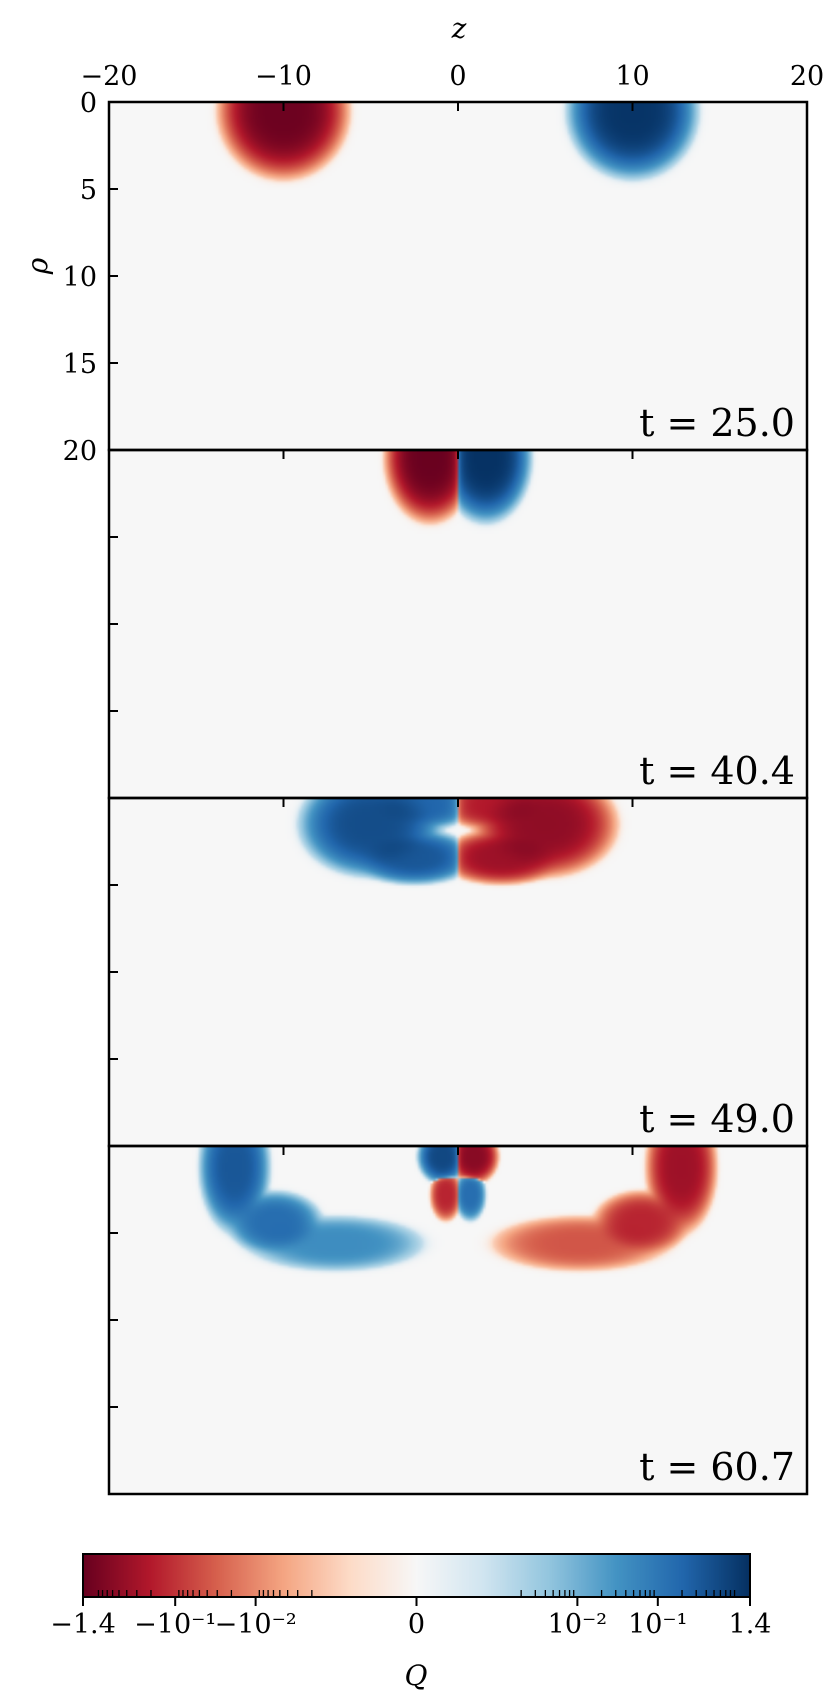 The height and width of the screenshot is (1697, 832). What do you see at coordinates (717, 771) in the screenshot?
I see `time-label: t = 40.4` at bounding box center [717, 771].